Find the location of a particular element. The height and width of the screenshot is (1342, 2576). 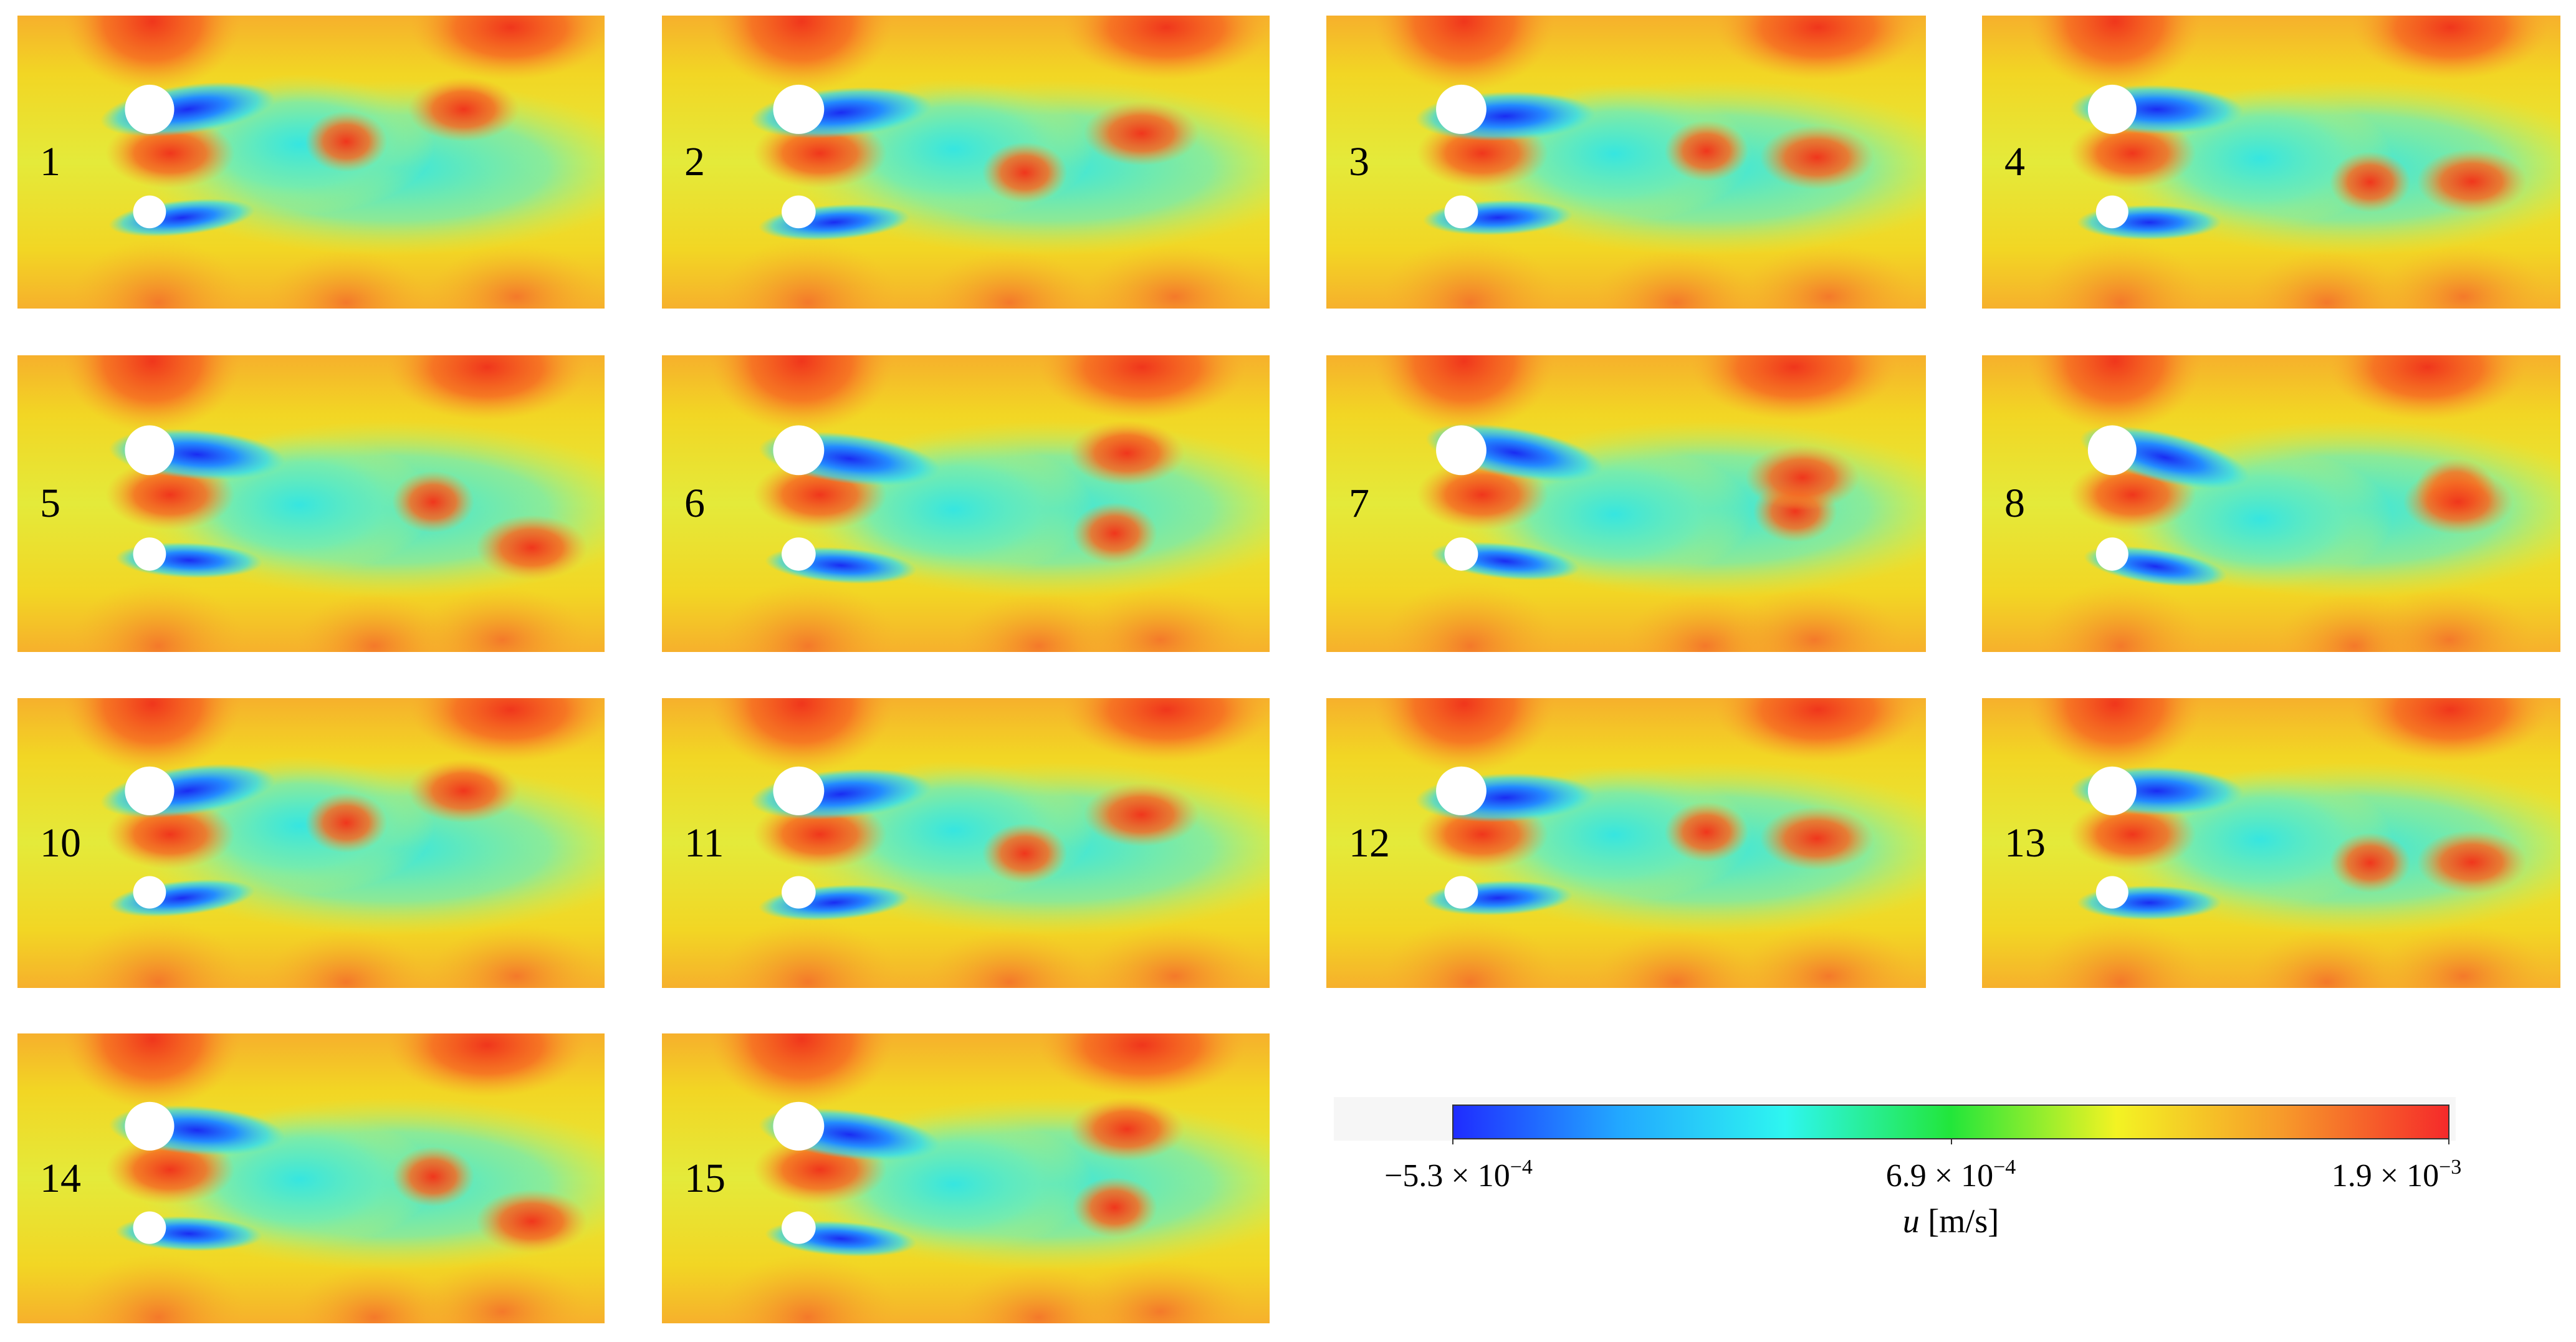

flow-panel-1: 1 is located at coordinates (311, 162).